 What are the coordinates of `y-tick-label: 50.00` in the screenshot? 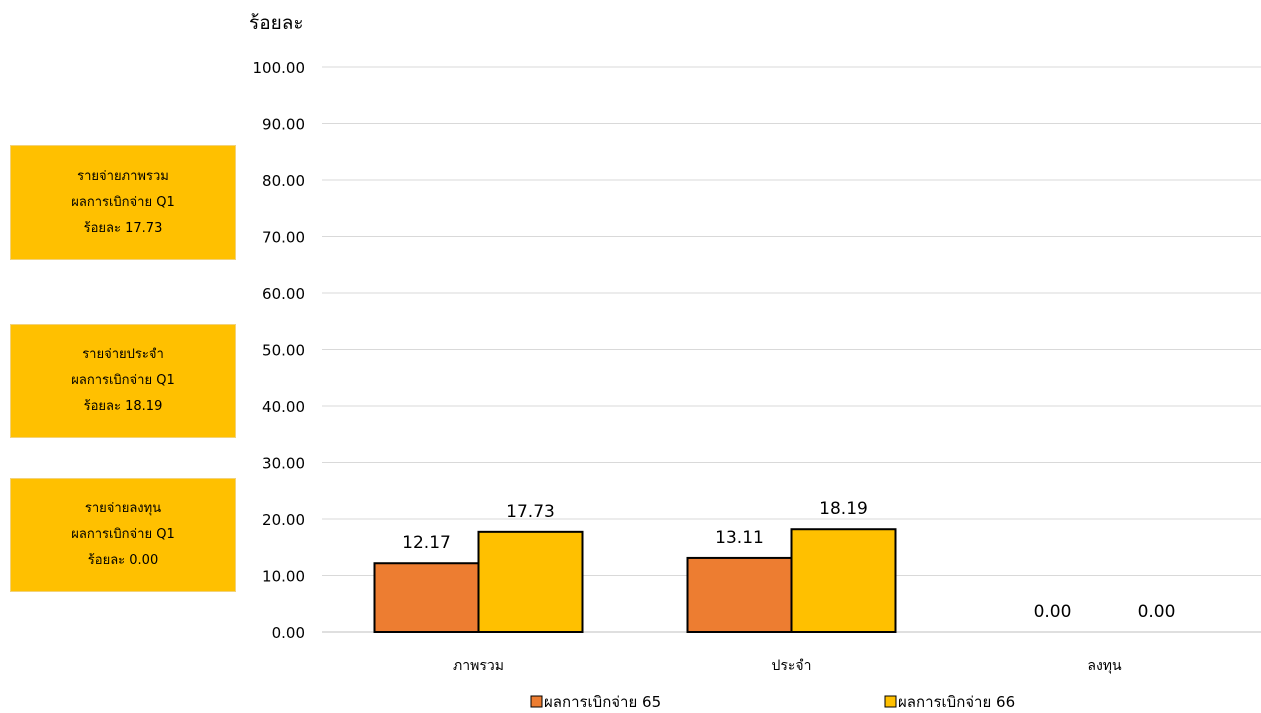 It's located at (283, 351).